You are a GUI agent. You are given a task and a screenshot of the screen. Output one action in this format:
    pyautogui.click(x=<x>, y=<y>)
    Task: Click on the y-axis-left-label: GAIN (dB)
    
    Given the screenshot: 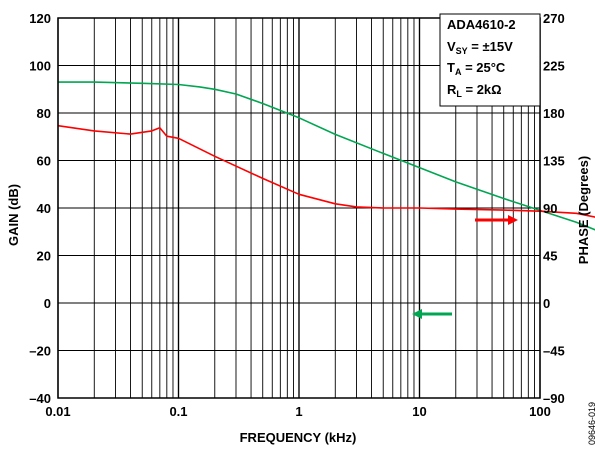 What is the action you would take?
    pyautogui.click(x=13, y=215)
    